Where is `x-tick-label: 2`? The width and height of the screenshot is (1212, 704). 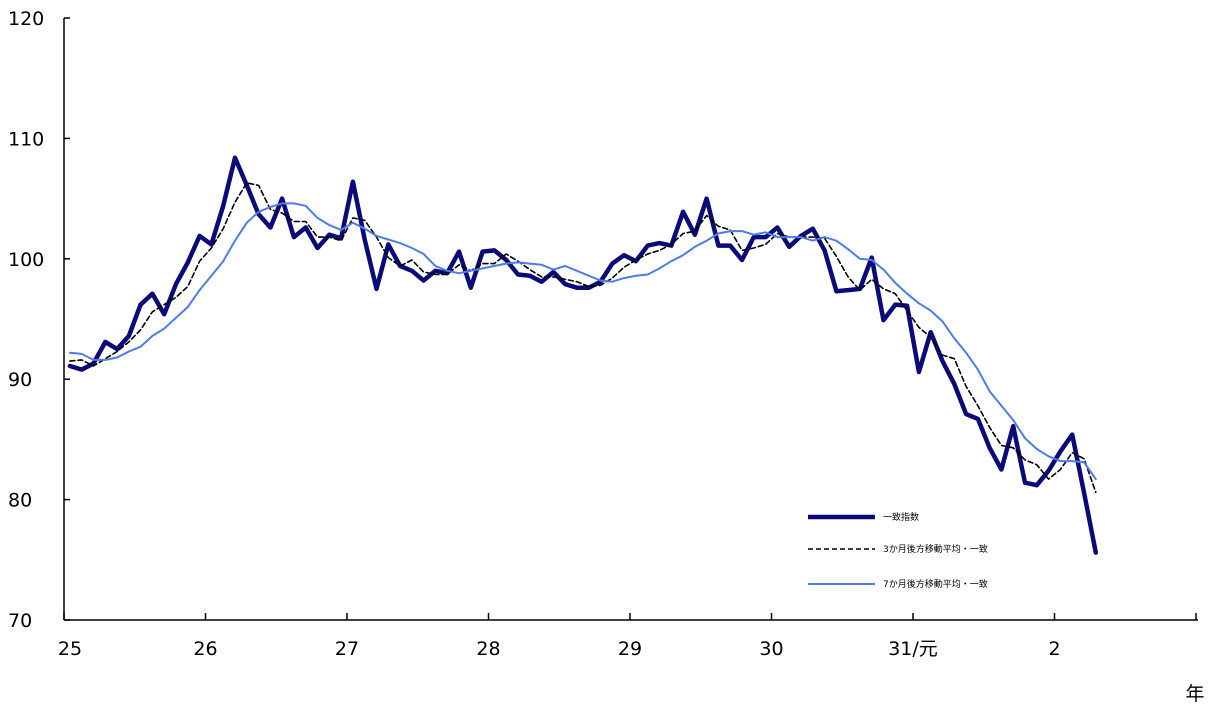
x-tick-label: 2 is located at coordinates (1054, 649).